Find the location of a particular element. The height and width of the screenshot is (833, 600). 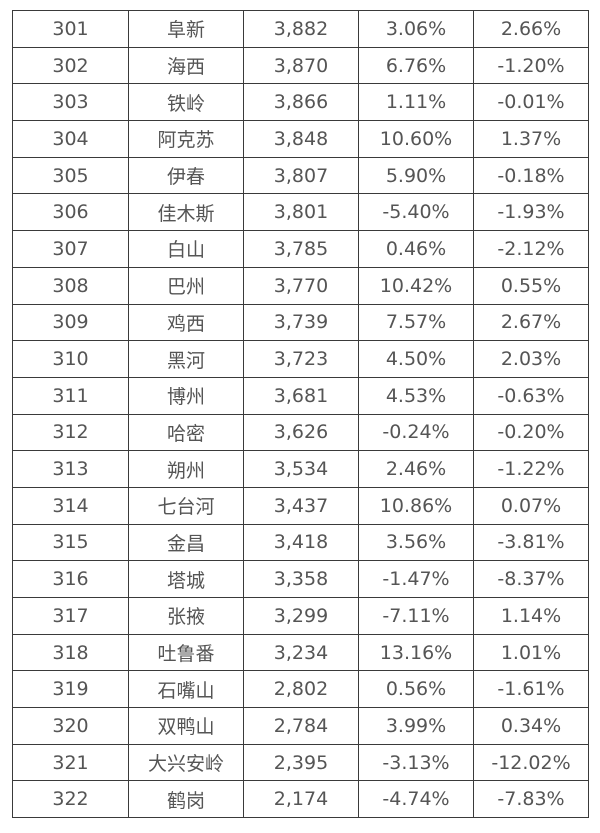

growth-cell-2: 2.66% is located at coordinates (531, 29).